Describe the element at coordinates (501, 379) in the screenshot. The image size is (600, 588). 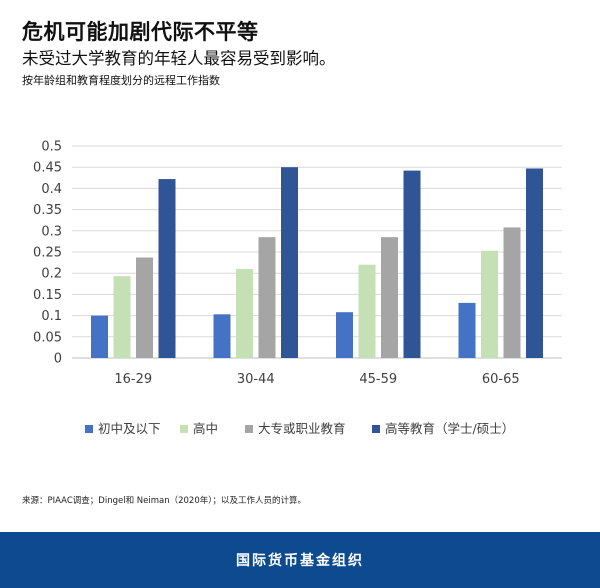
I see `x-tick-label: 60-65` at that location.